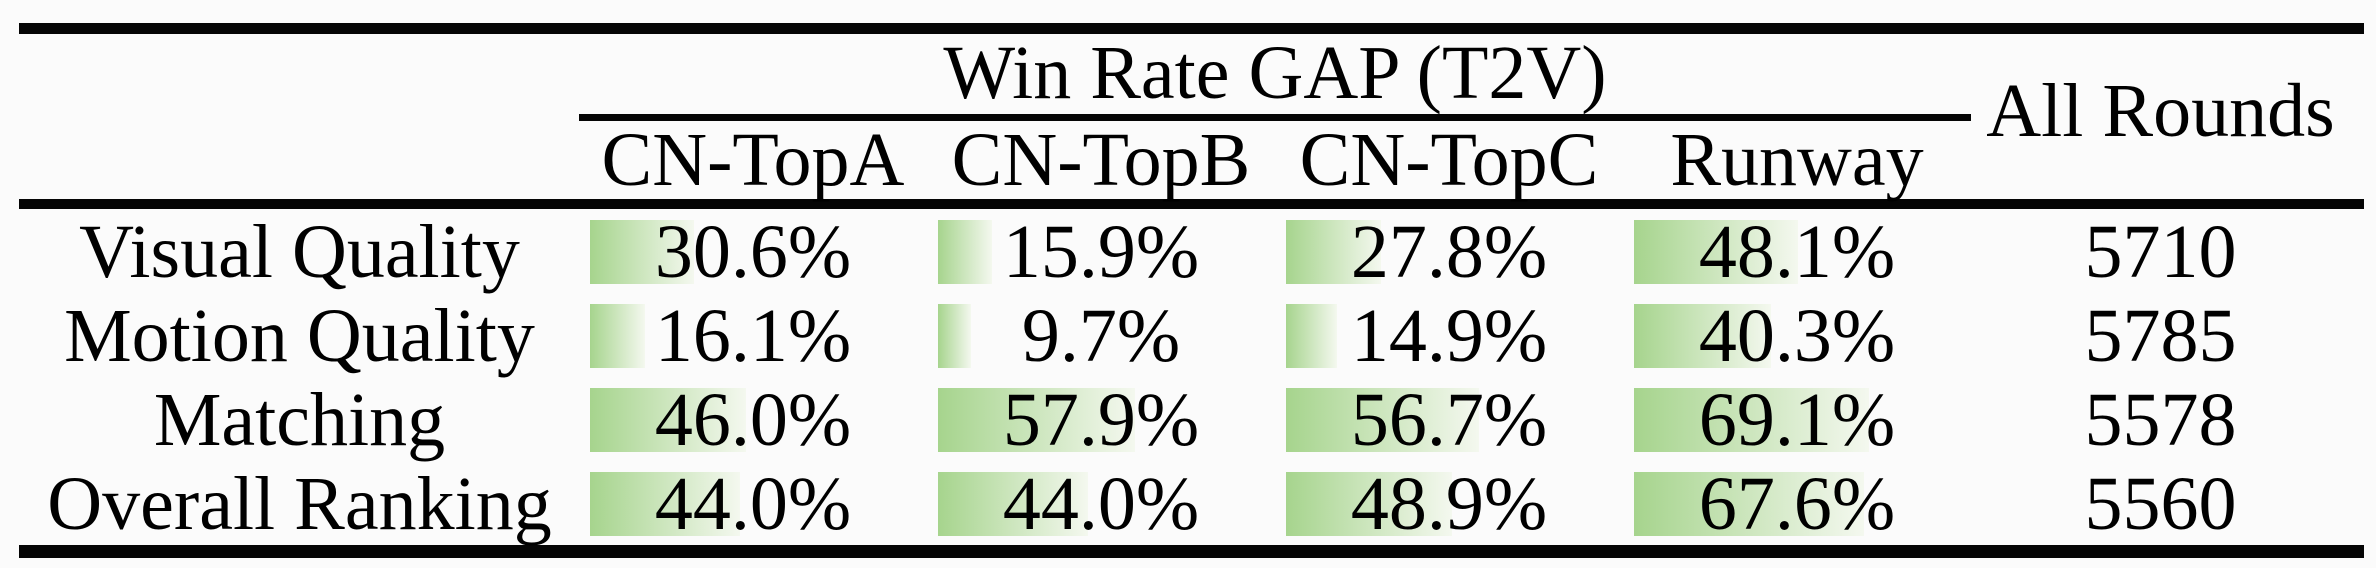  I want to click on row-label: Overall Ranking, so click(299, 504).